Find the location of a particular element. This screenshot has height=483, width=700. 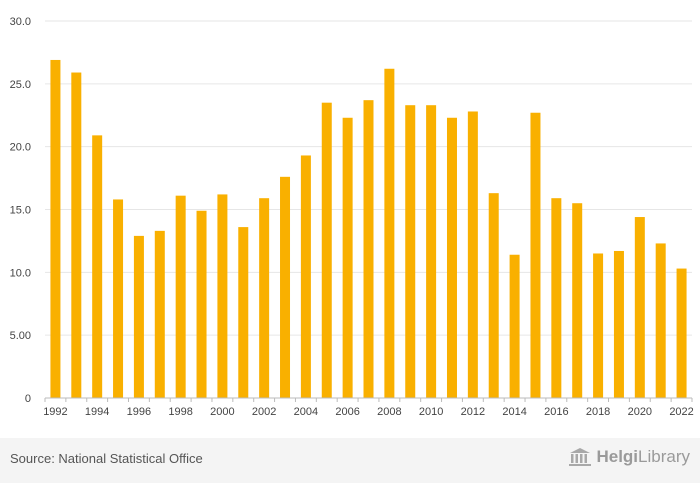

x-tick-label: 2022 is located at coordinates (681, 412).